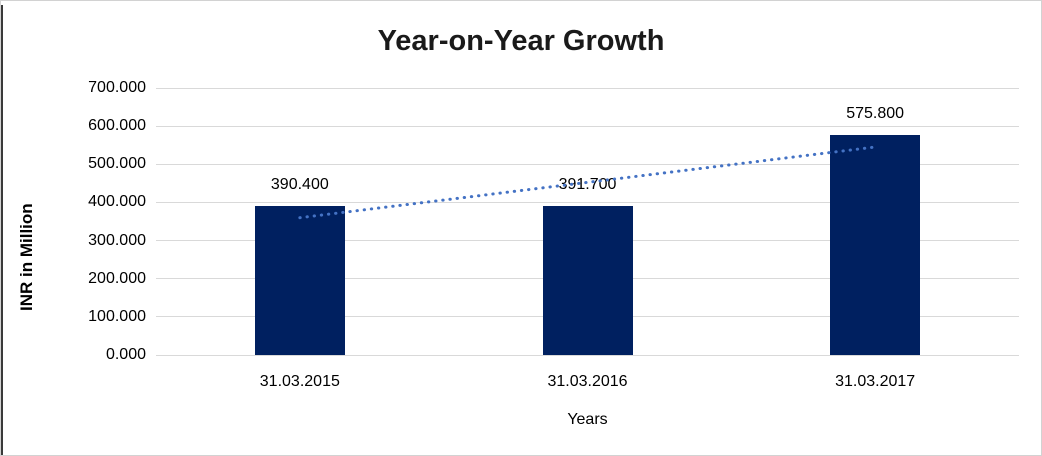 Image resolution: width=1042 pixels, height=456 pixels. I want to click on y-tick-label: 700.000, so click(117, 87).